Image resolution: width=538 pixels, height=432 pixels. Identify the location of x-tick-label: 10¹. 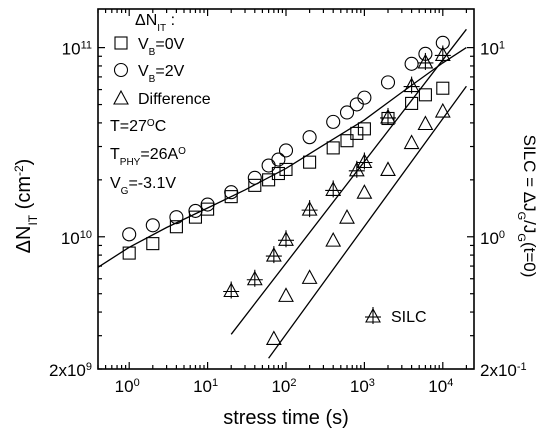
(205, 386).